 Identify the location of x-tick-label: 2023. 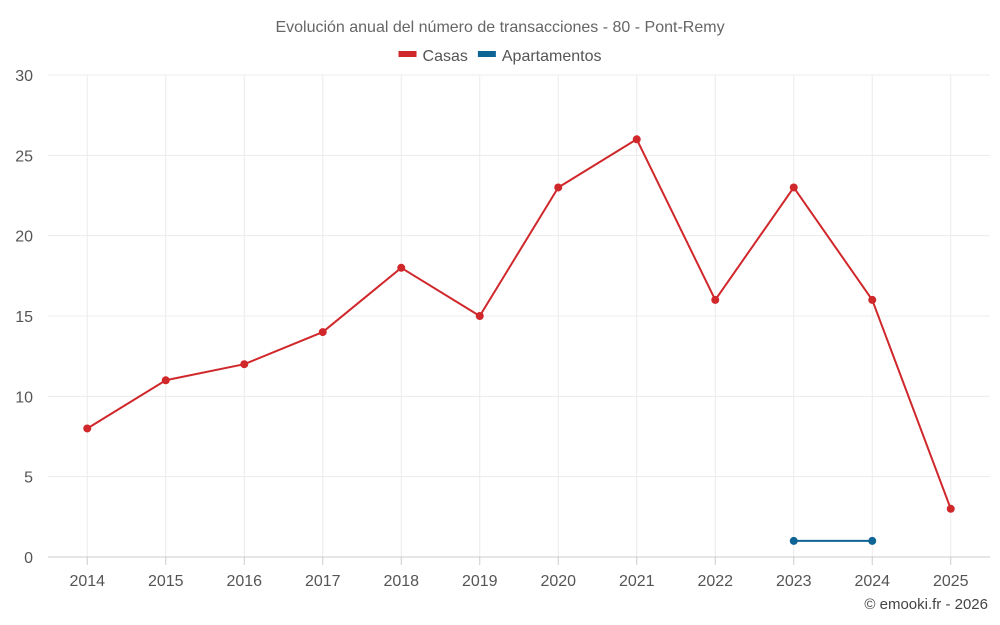
(794, 581).